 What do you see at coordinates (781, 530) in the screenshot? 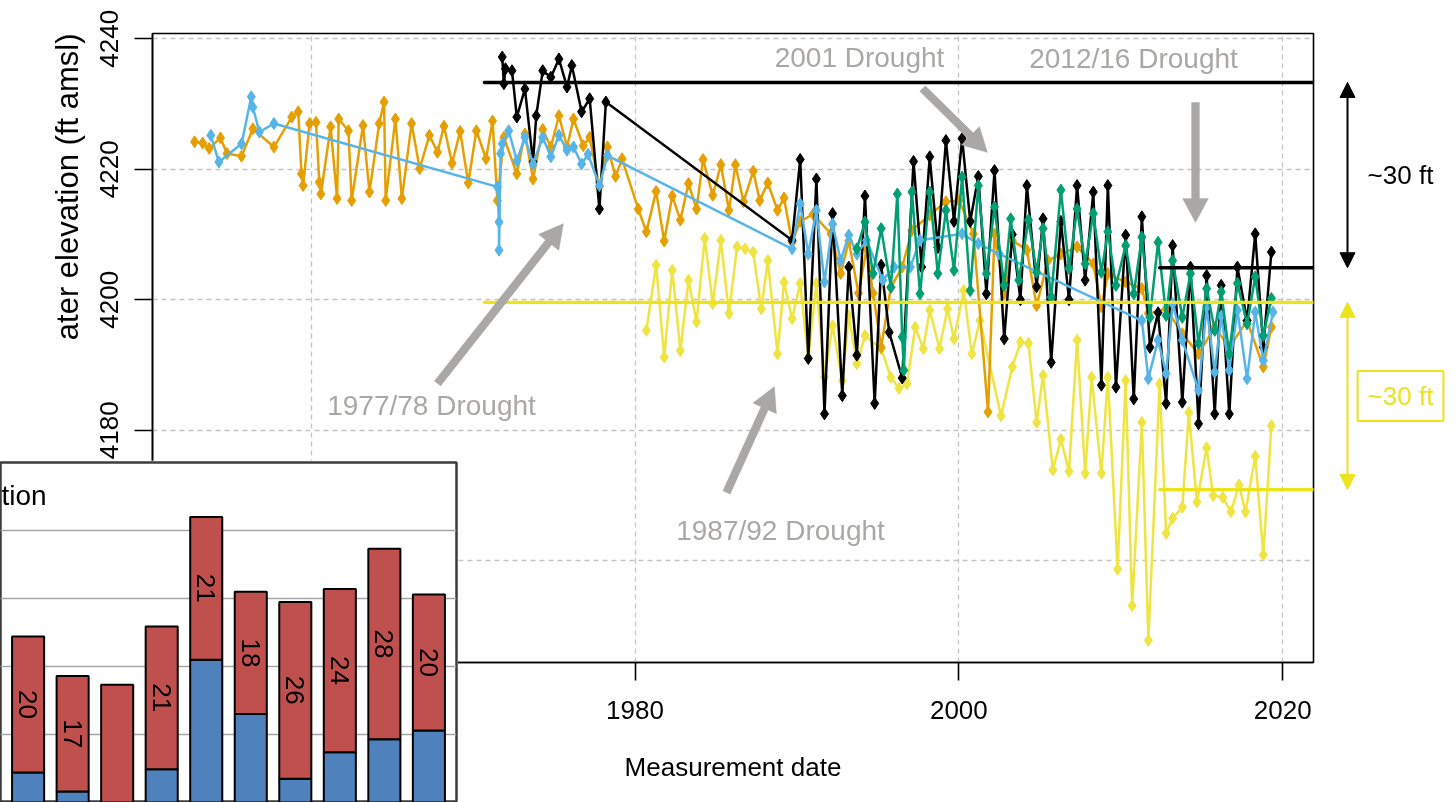
I see `annotation: 1987/92 Drought` at bounding box center [781, 530].